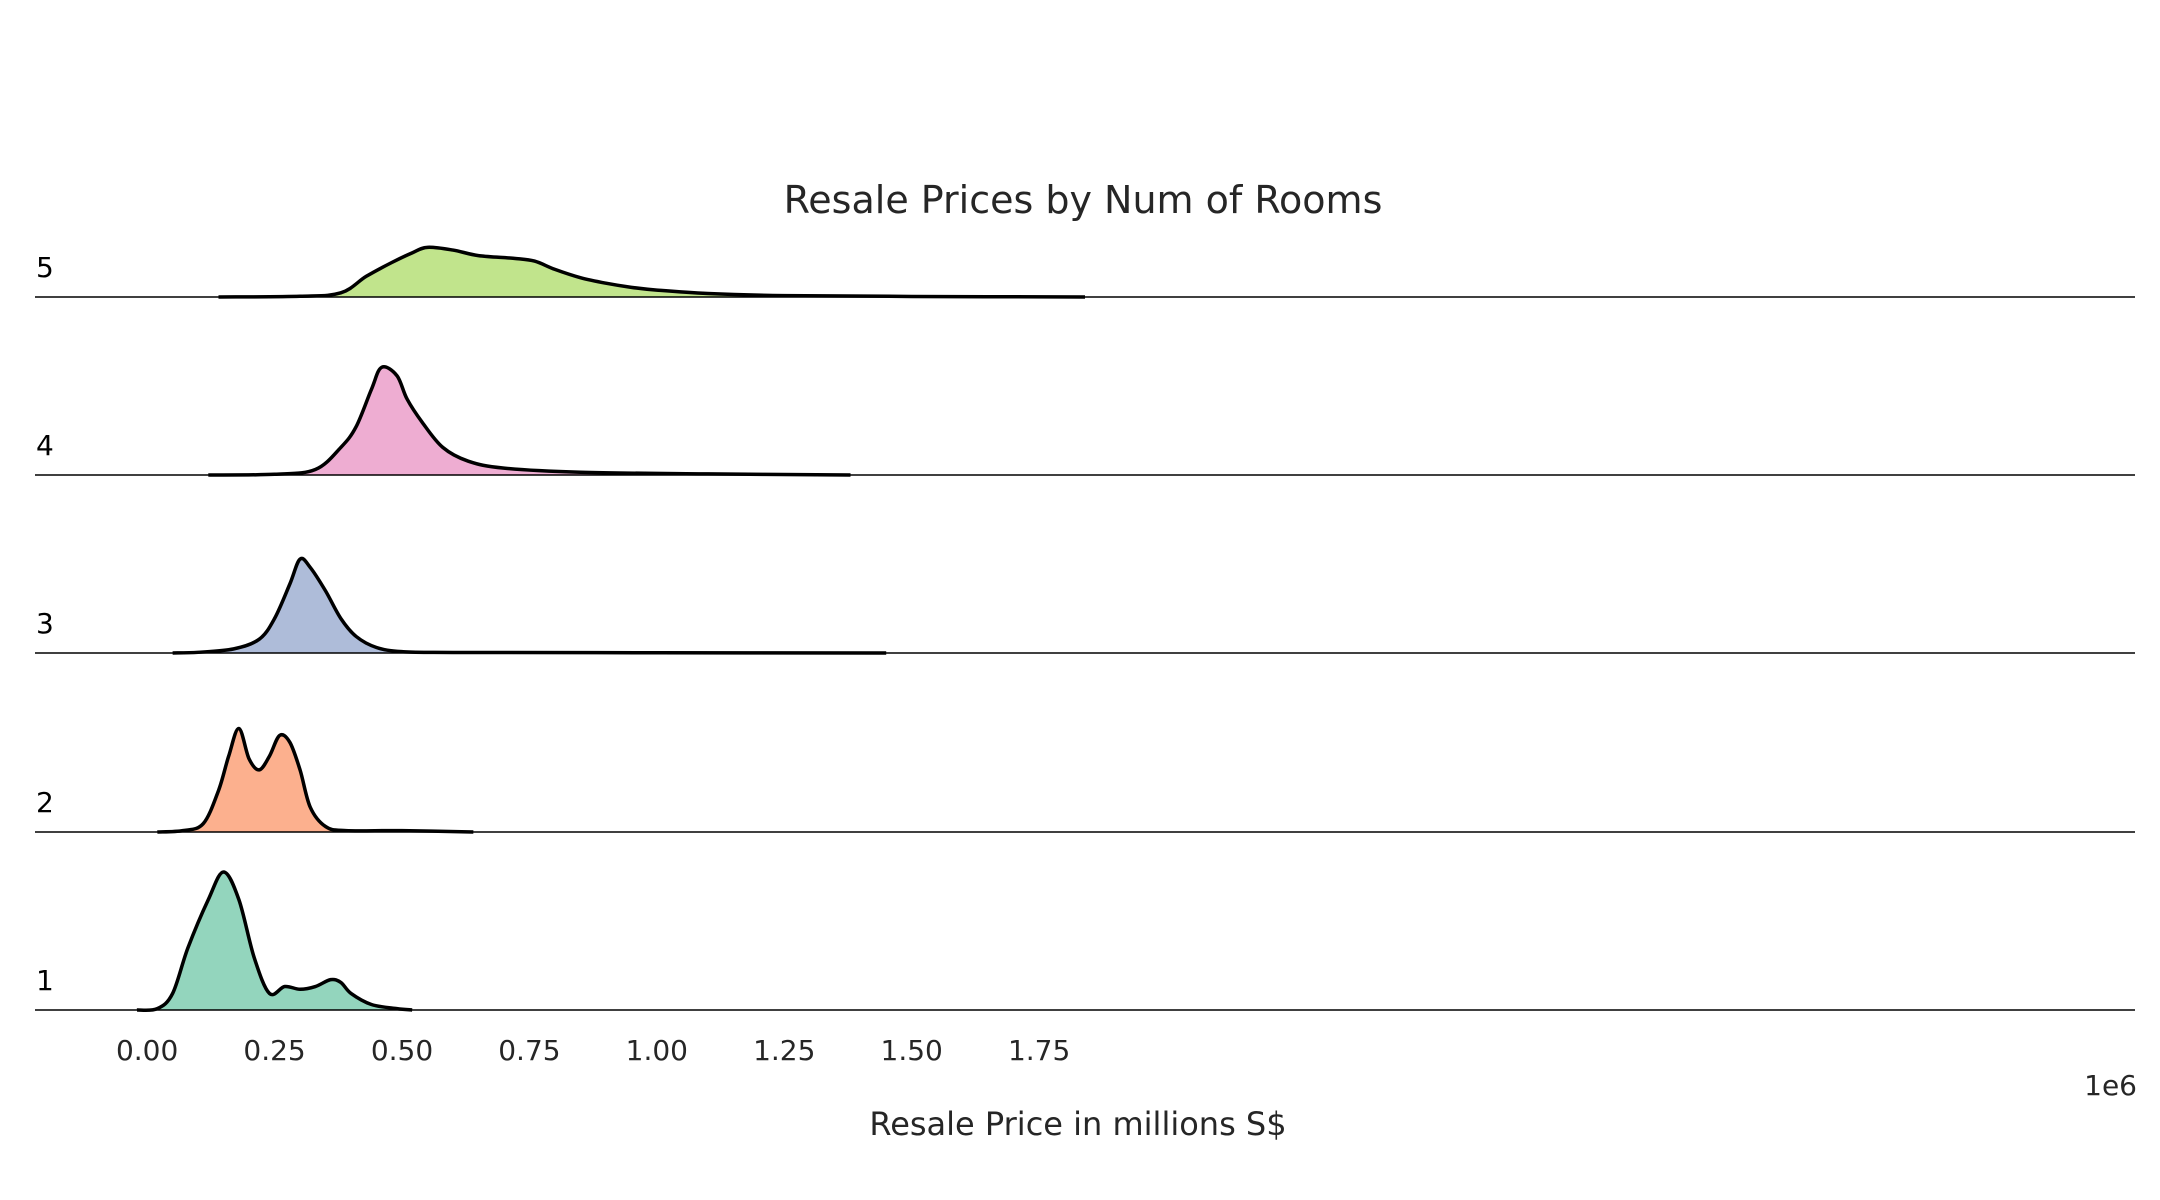  I want to click on ridge-label-1: 1, so click(45, 980).